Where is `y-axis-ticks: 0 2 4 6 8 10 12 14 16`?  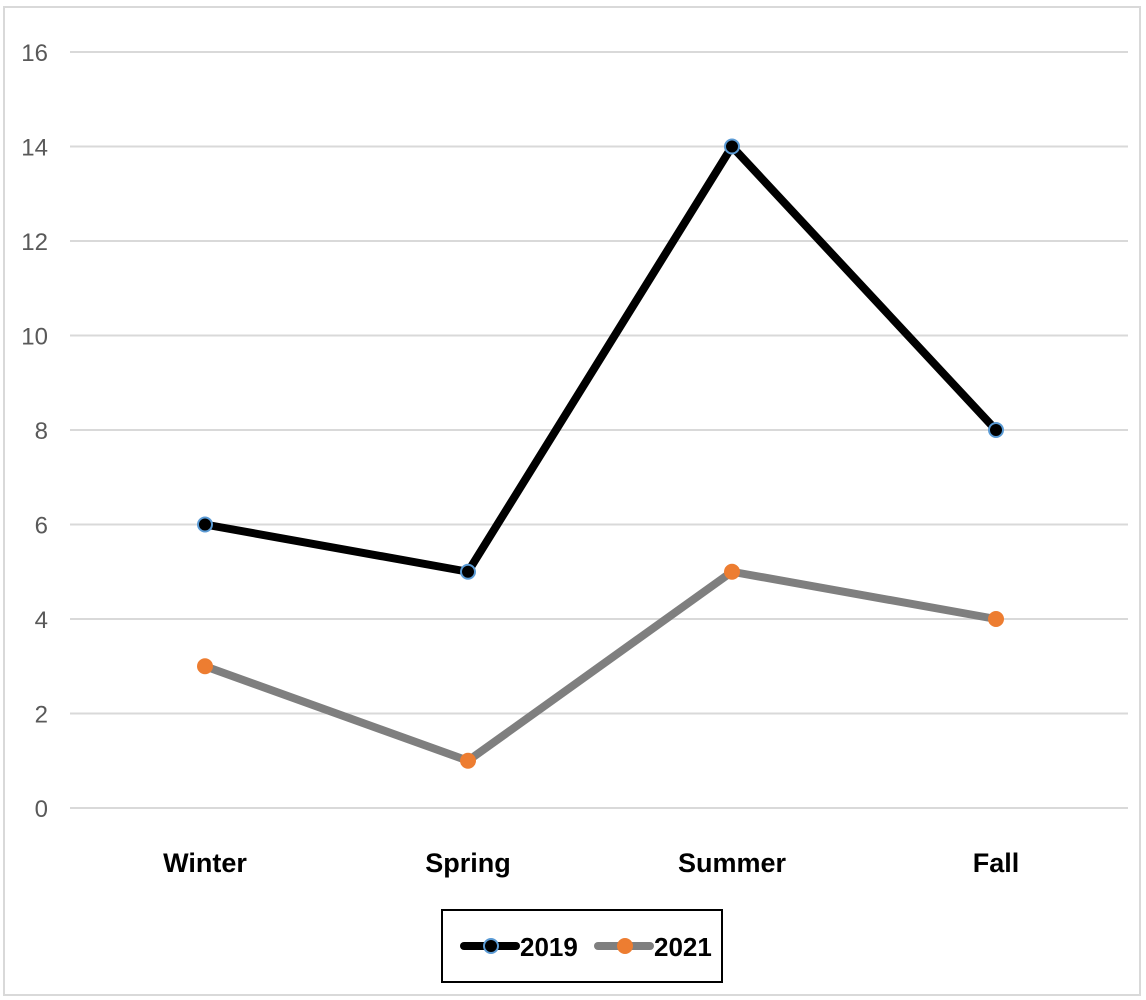
y-axis-ticks: 0 2 4 6 8 10 12 14 16 is located at coordinates (34, 431).